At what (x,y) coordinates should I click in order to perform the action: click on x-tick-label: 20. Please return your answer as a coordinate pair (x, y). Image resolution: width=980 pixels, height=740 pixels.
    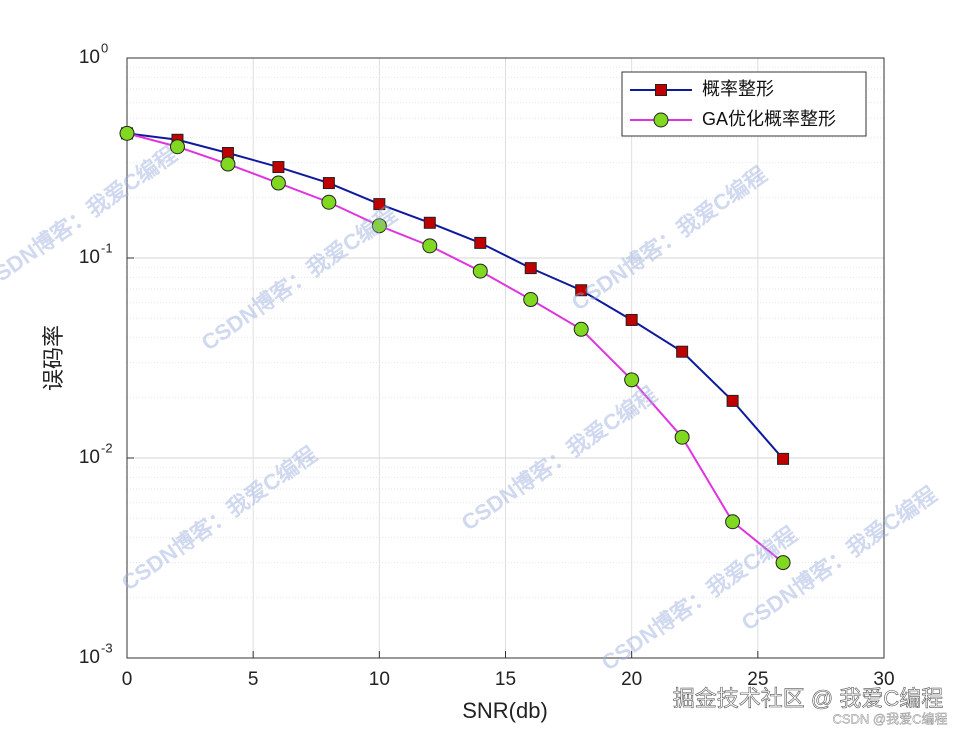
    Looking at the image, I should click on (631, 679).